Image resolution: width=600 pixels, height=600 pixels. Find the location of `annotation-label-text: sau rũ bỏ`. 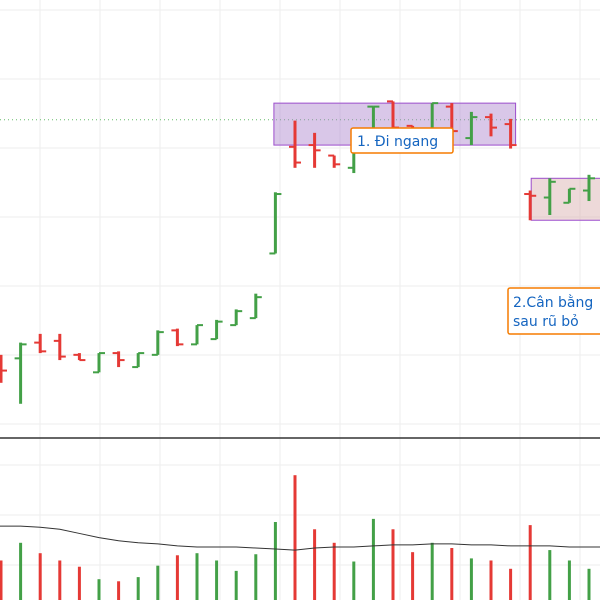

annotation-label-text: sau rũ bỏ is located at coordinates (546, 322).